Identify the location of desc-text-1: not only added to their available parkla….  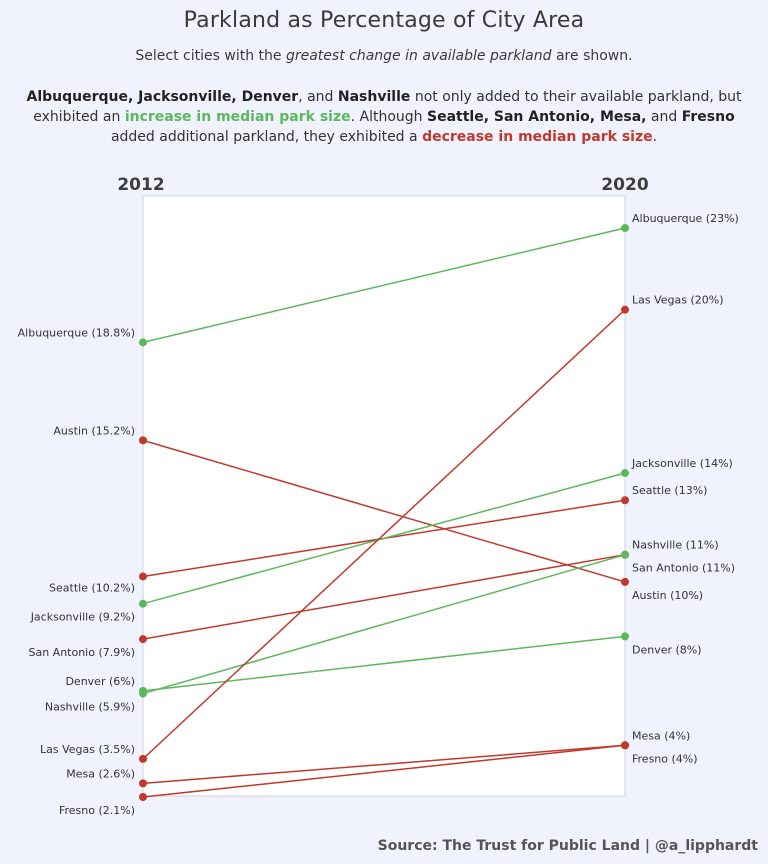
(387, 107).